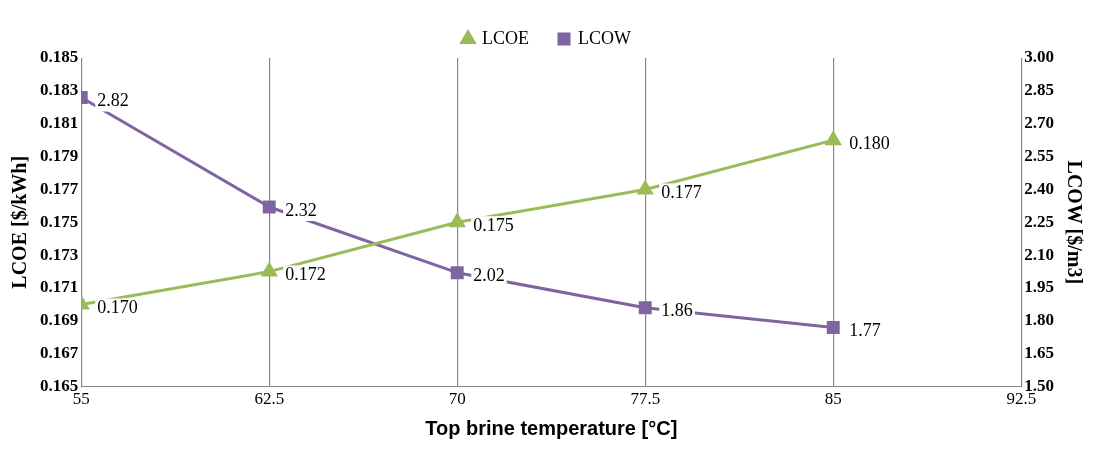 The image size is (1099, 450). What do you see at coordinates (1039, 320) in the screenshot?
I see `y2-tick-label: 1.80` at bounding box center [1039, 320].